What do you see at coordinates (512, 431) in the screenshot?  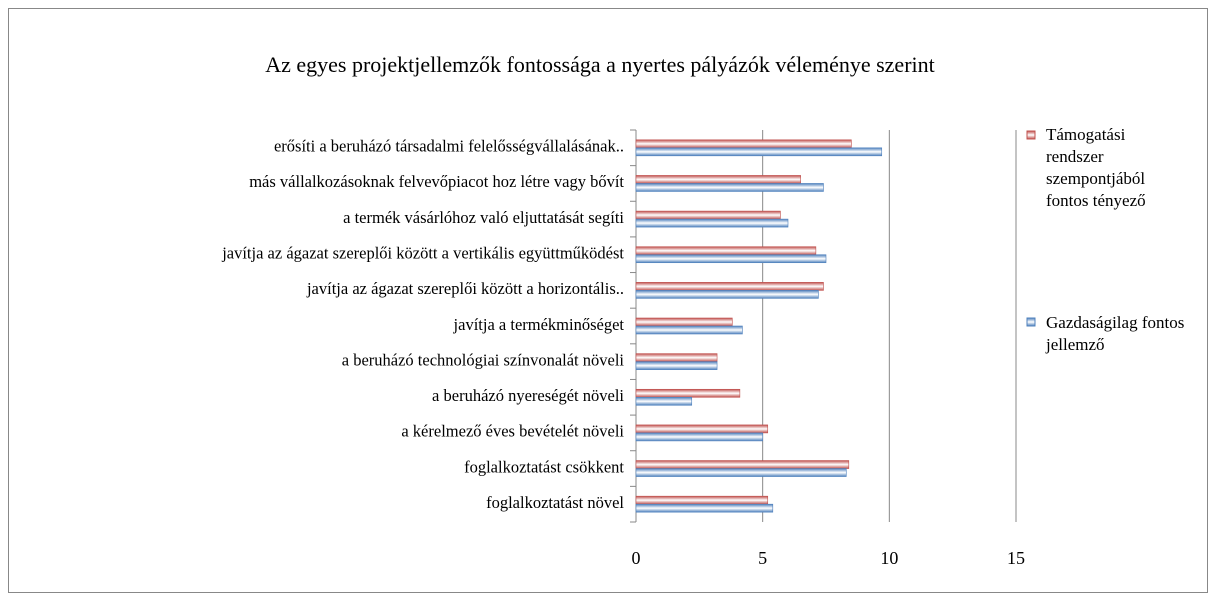 I see `y-tick-label: a kérelmező éves bevételét növeli` at bounding box center [512, 431].